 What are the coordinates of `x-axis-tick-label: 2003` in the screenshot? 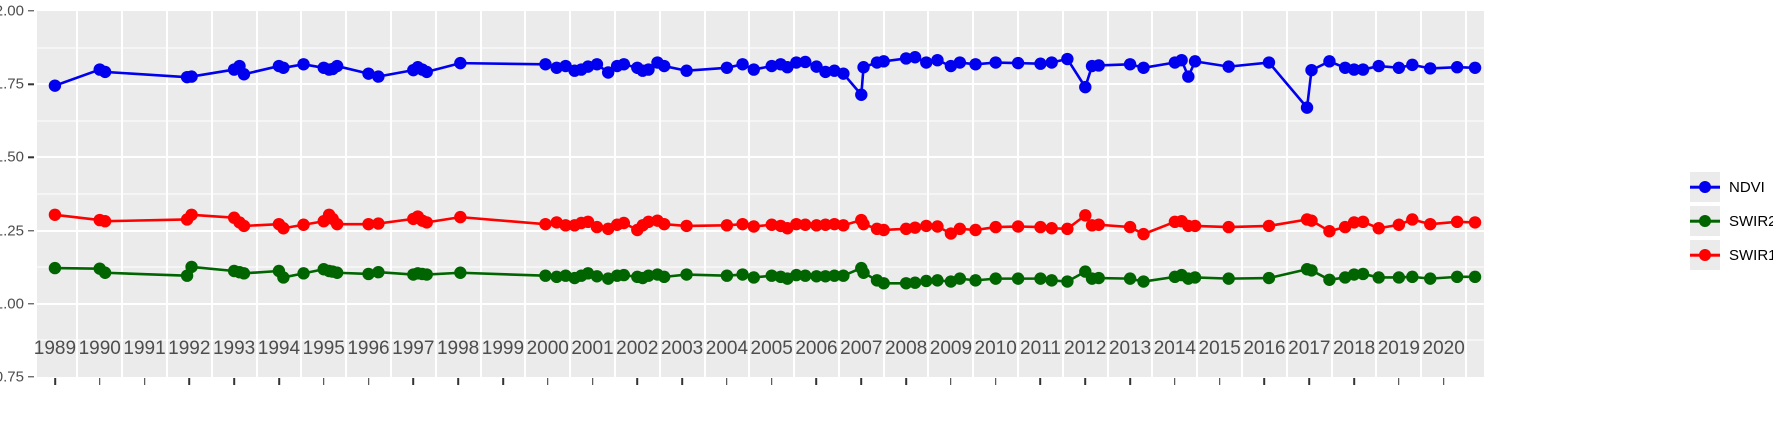 It's located at (682, 348).